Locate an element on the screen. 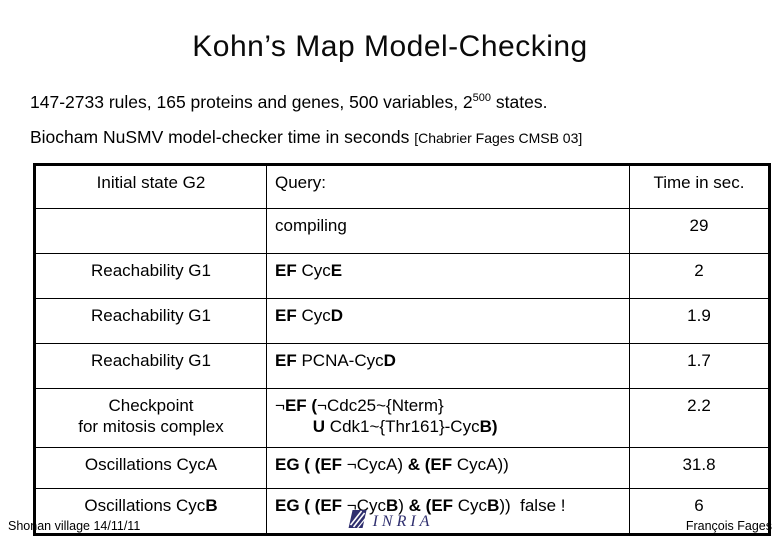  table-header-row: Initial state G2 Query: Time in sec. is located at coordinates (402, 186).